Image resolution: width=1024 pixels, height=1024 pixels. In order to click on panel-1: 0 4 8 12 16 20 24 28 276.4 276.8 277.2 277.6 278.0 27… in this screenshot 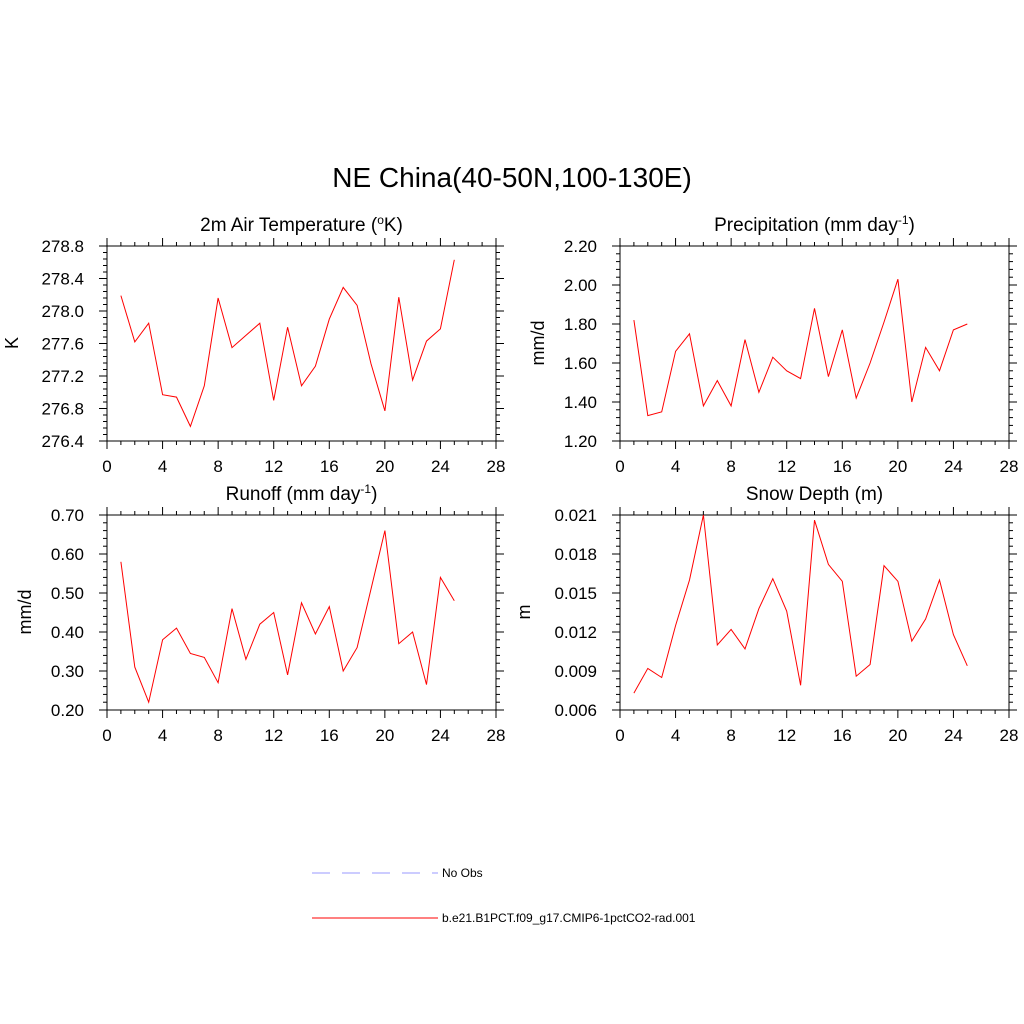, I will do `click(253, 344)`.